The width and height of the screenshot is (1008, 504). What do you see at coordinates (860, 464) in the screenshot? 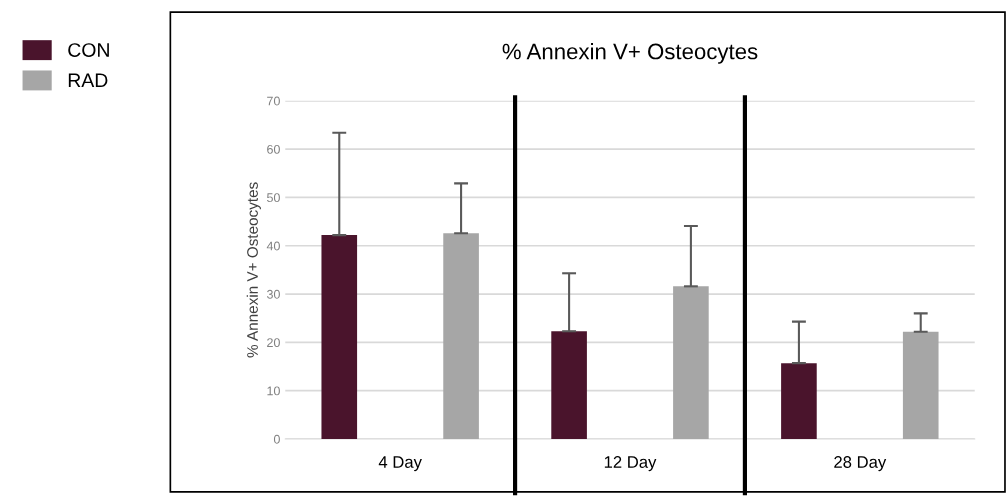
I see `x-tick-label: 28 Day` at bounding box center [860, 464].